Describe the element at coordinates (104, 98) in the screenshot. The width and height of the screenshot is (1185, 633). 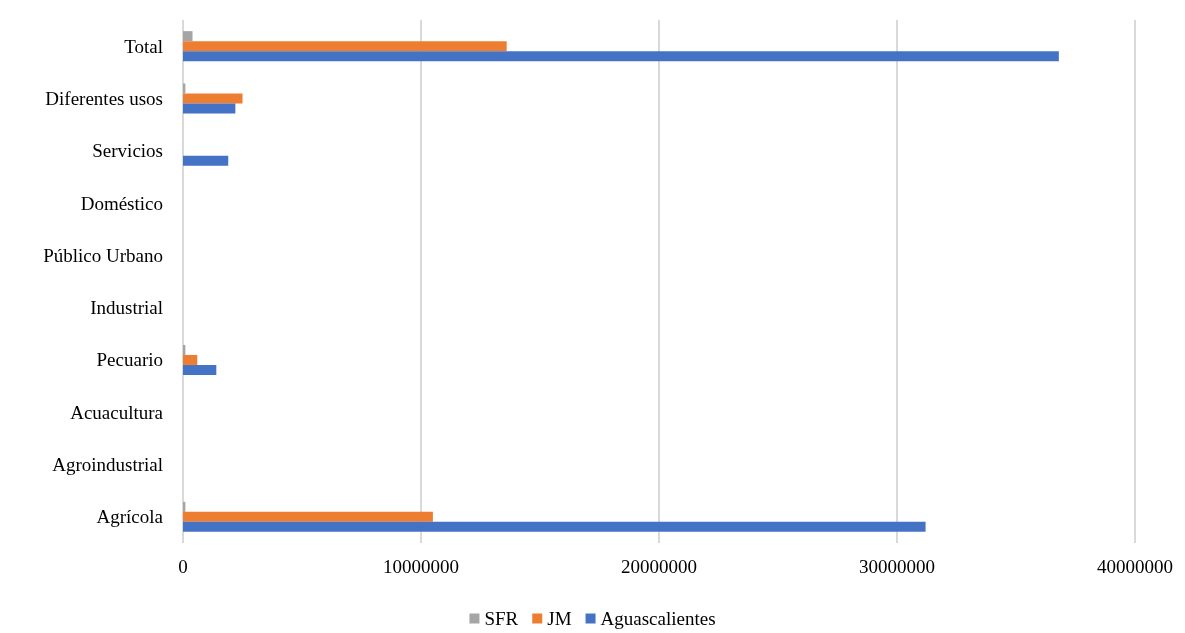
I see `y-tick-label: Diferentes usos` at that location.